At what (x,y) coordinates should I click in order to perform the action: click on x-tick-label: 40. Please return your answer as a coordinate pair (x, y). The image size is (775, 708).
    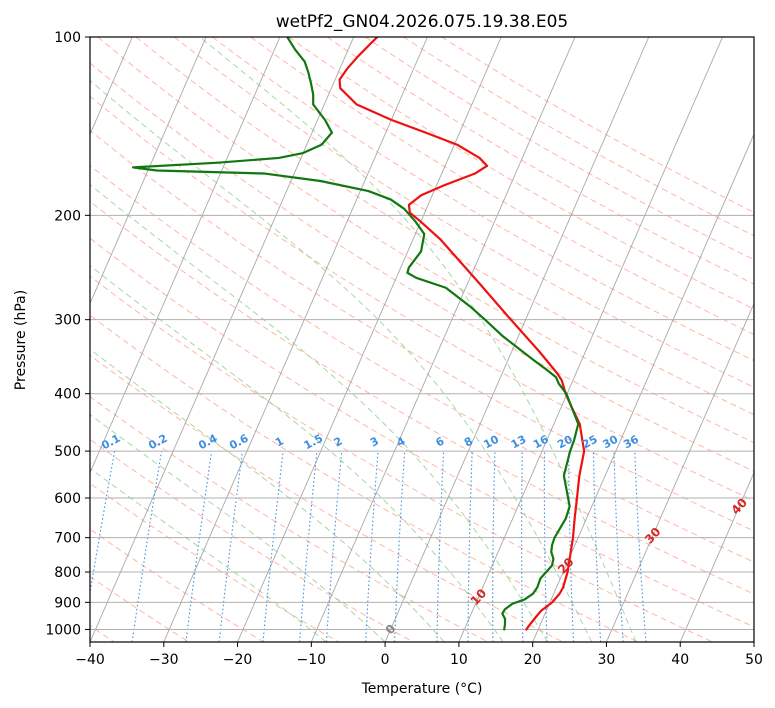
    Looking at the image, I should click on (680, 660).